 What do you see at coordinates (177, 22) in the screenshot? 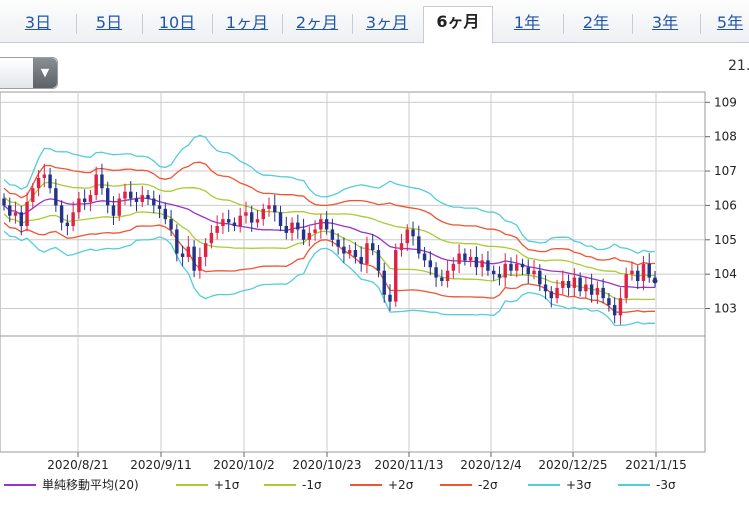
I see `tab-2: 10日` at bounding box center [177, 22].